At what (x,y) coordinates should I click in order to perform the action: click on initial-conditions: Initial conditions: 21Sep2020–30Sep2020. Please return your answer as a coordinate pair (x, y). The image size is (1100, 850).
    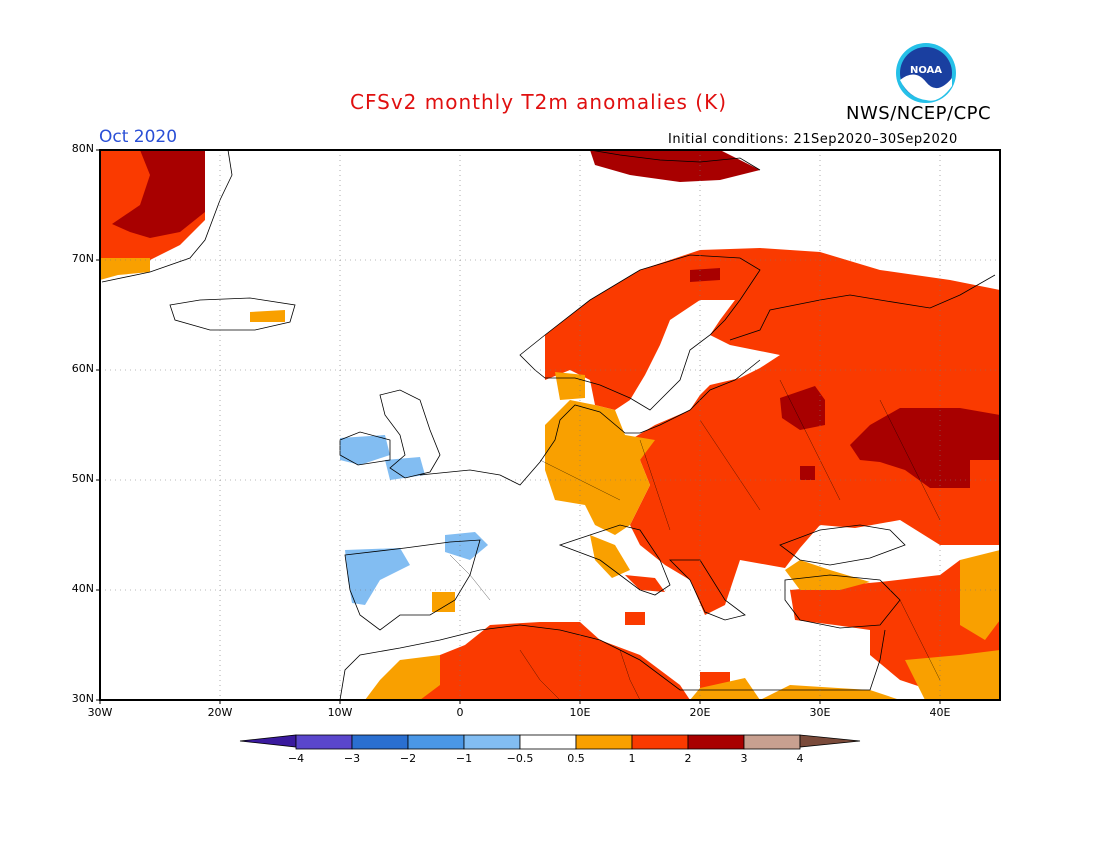
    Looking at the image, I should click on (813, 139).